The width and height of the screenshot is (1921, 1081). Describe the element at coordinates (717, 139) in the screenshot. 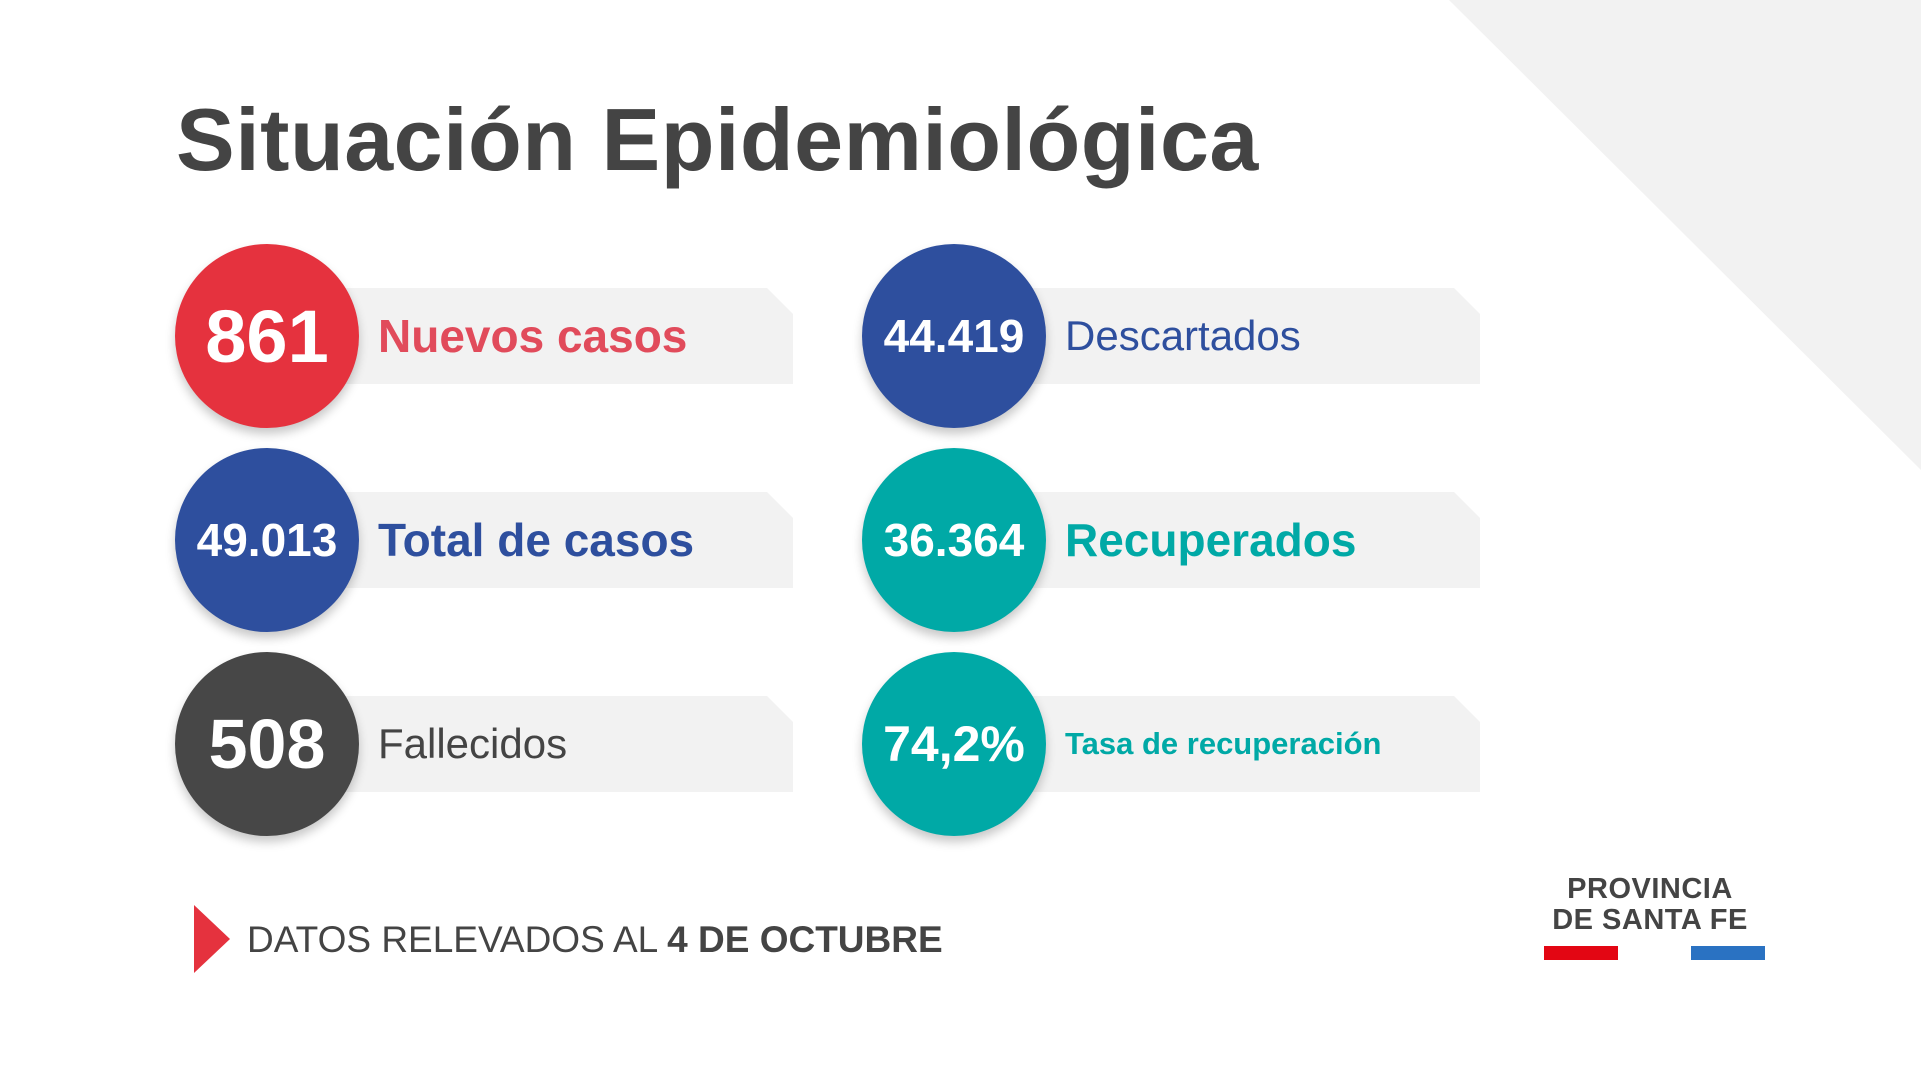

I see `page-title: Situación Epidemiológica` at that location.